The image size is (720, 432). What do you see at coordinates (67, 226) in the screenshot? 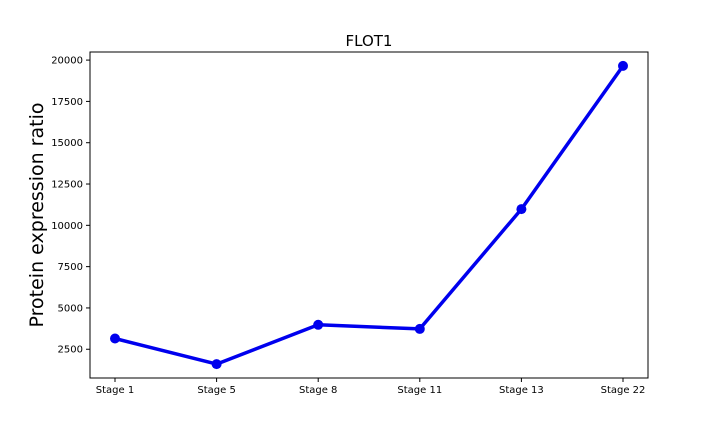
I see `y-tick-label: 10000` at bounding box center [67, 226].